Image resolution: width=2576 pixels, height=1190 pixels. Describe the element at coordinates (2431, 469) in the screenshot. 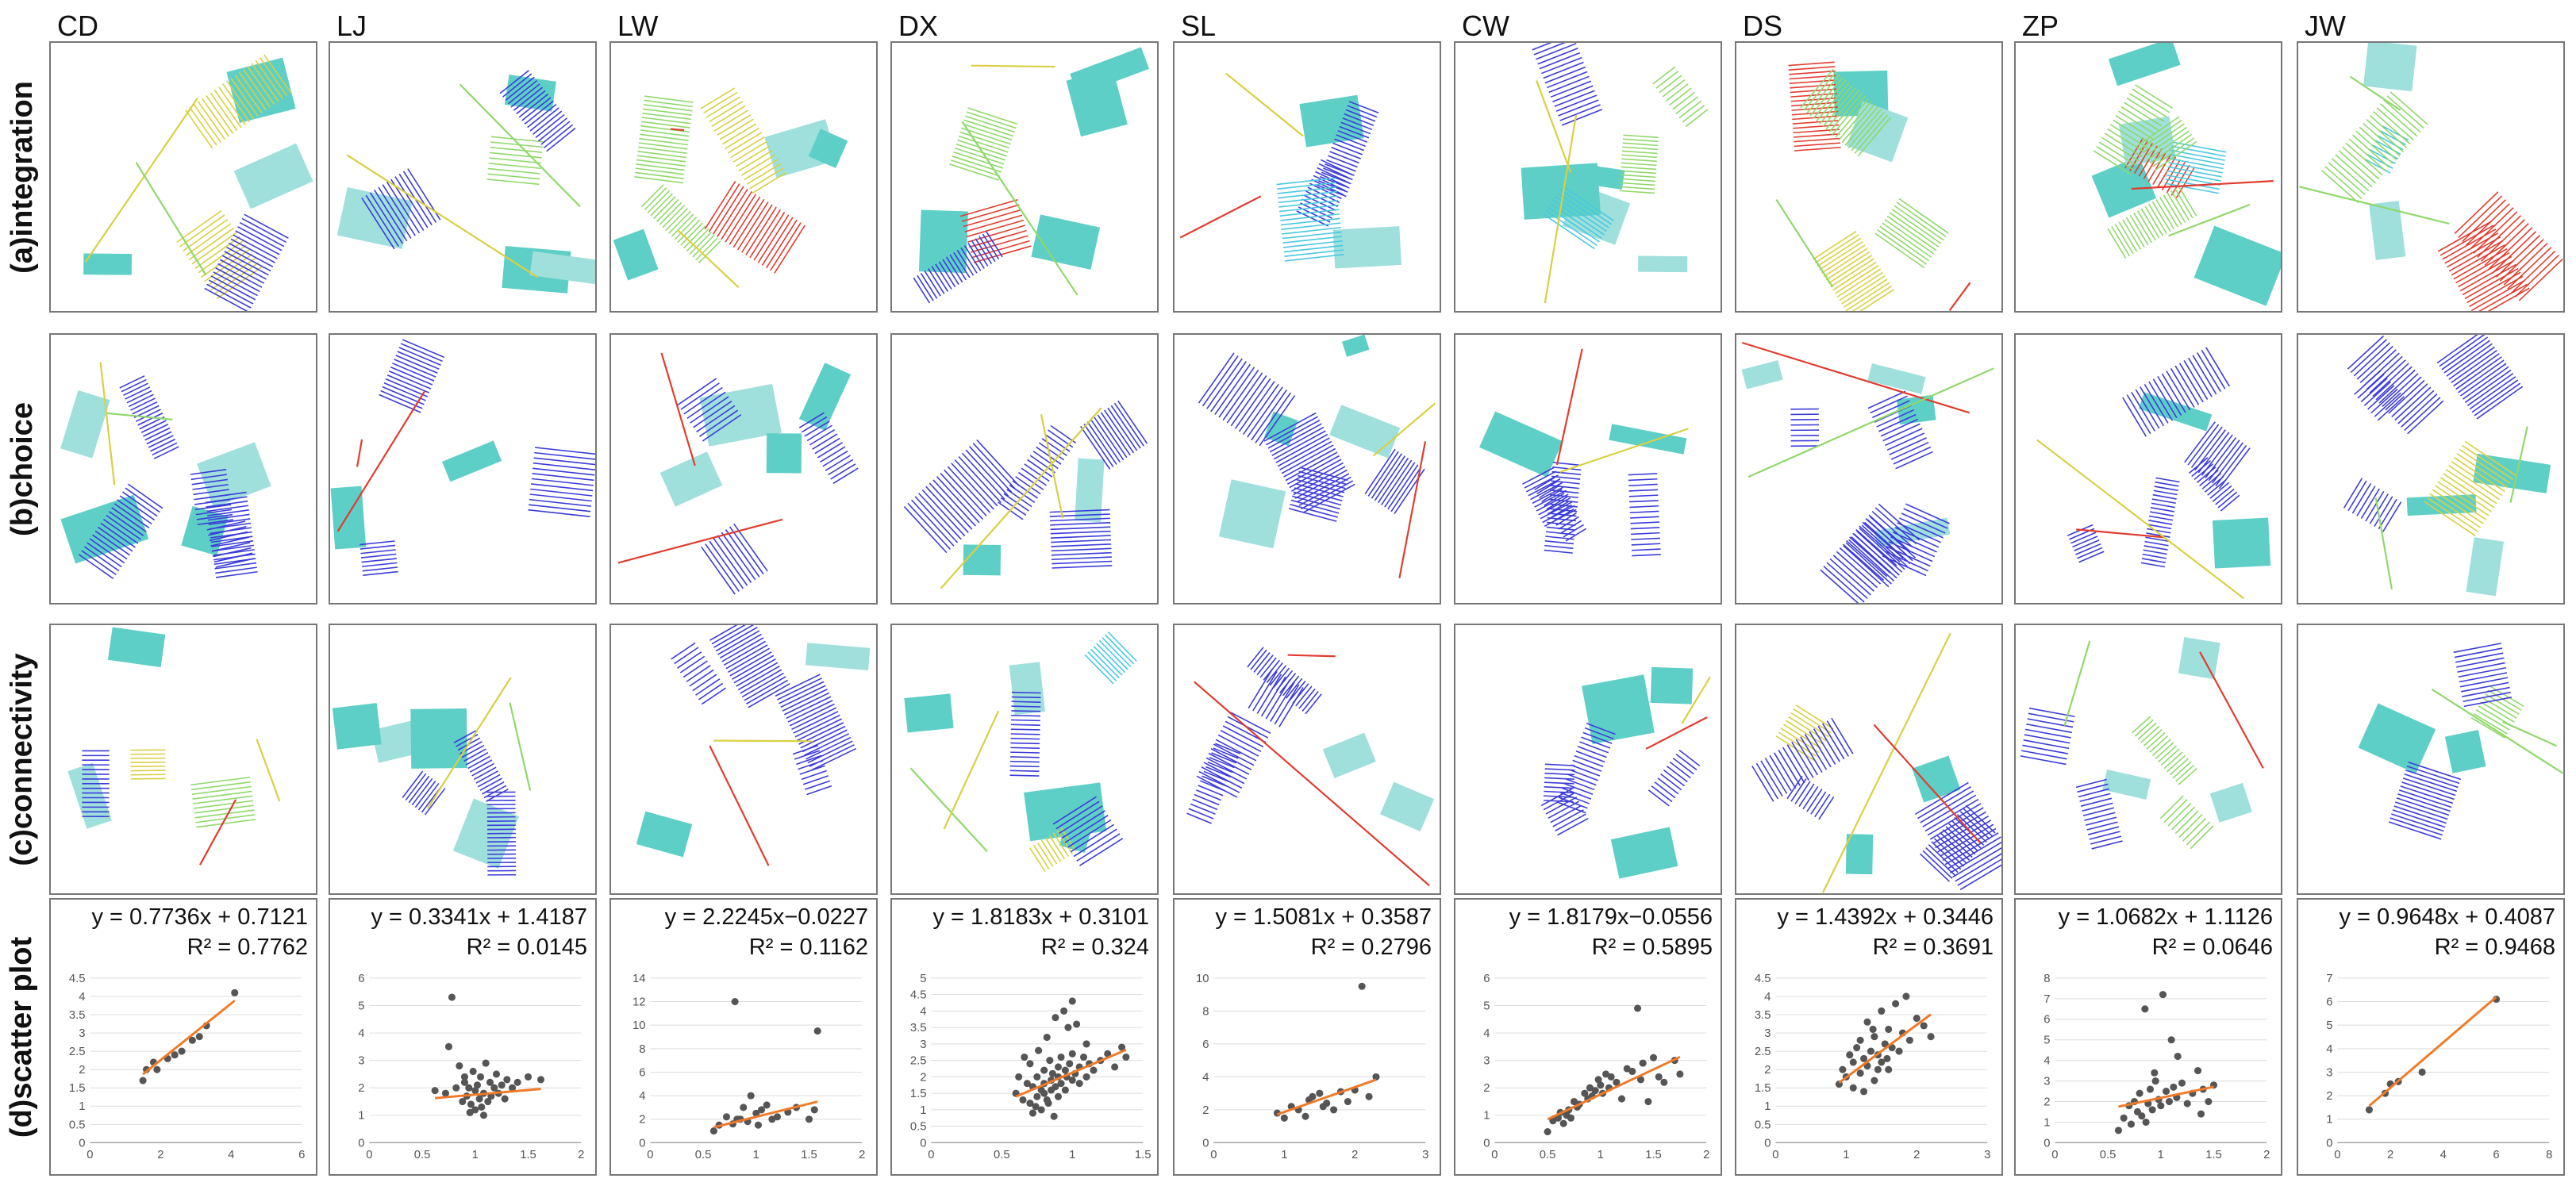

I see `panel-choice-jw` at that location.